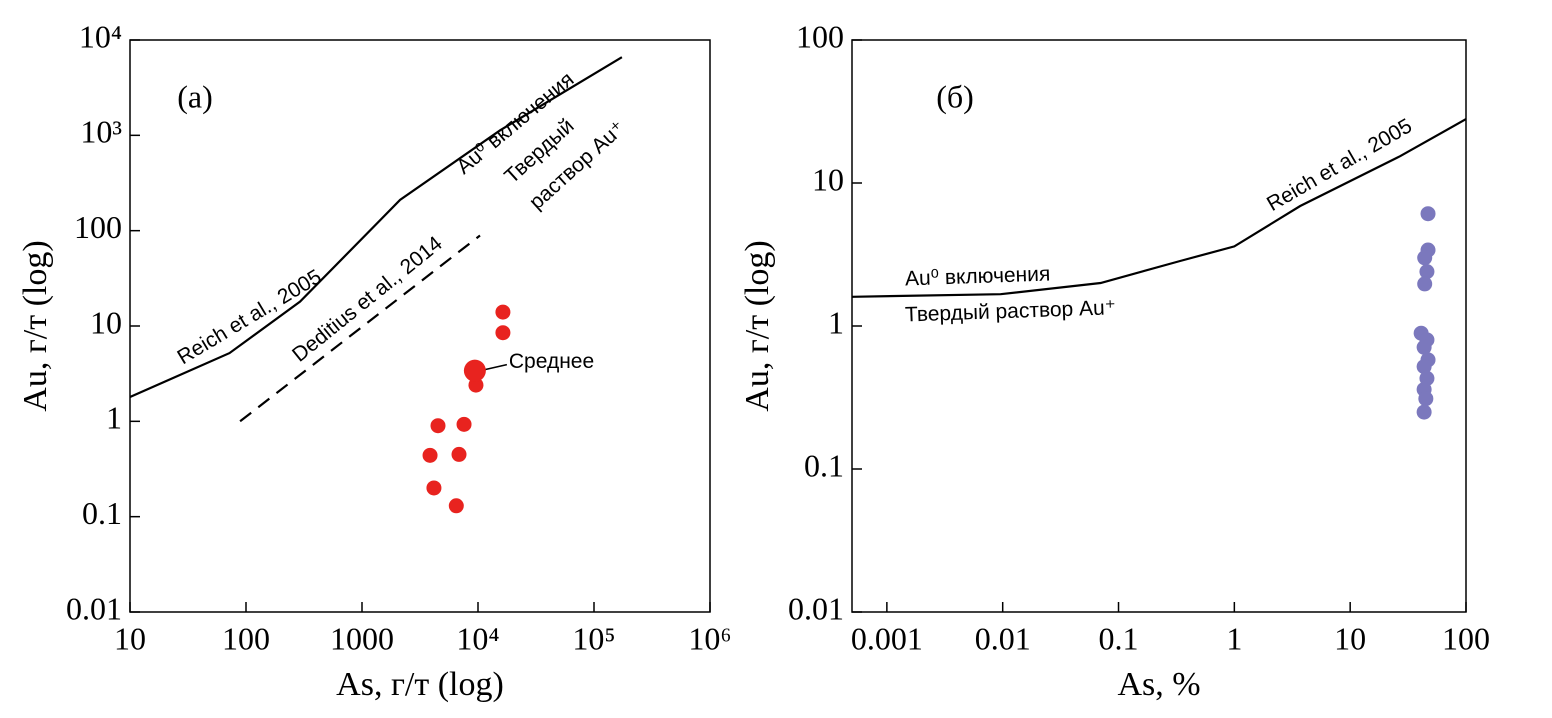 The height and width of the screenshot is (718, 1552). I want to click on y-tick-label: 10³, so click(101, 132).